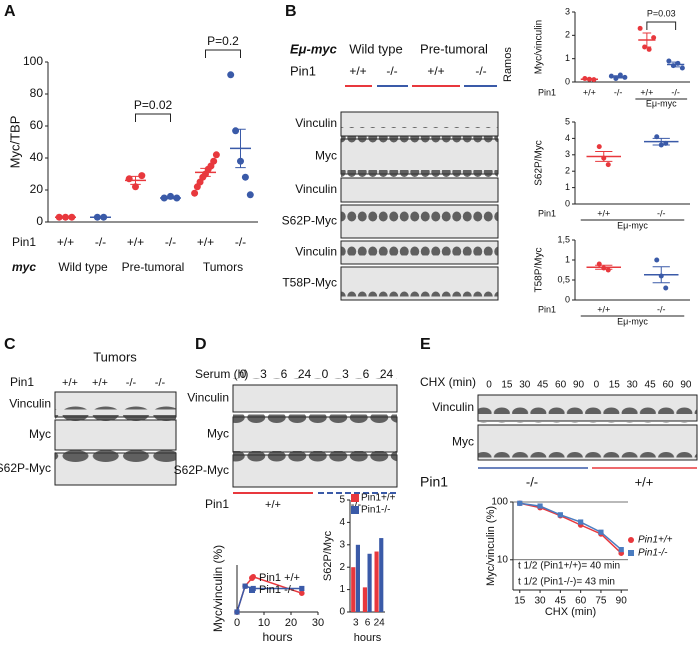 Image resolution: width=700 pixels, height=649 pixels. Describe the element at coordinates (375, 48) in the screenshot. I see `blot-group: Wild type` at that location.